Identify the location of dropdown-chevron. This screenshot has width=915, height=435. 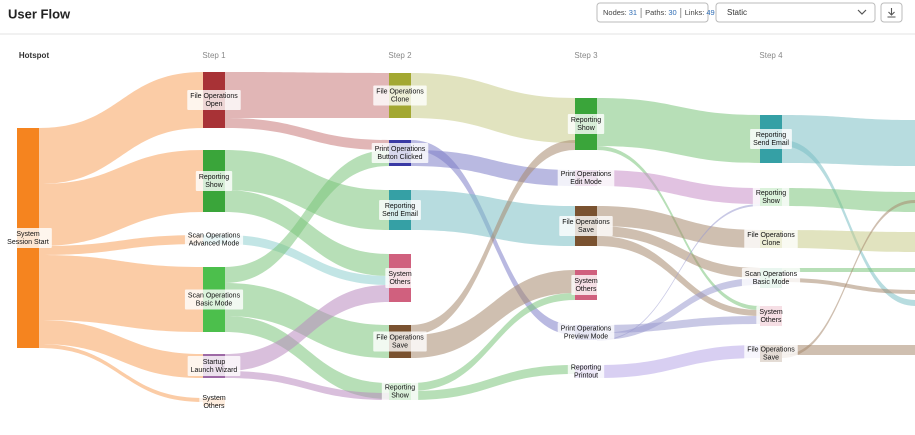
(862, 12).